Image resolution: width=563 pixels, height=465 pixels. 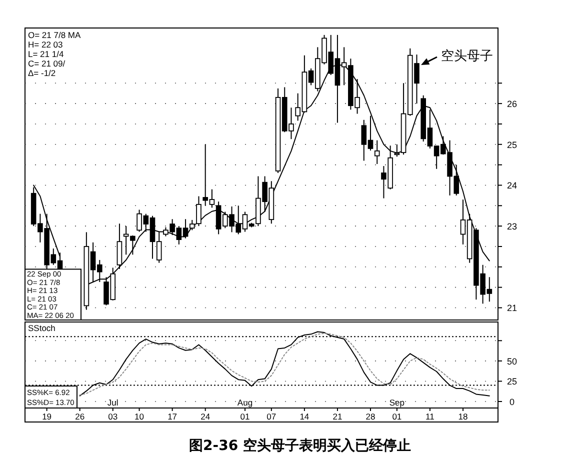 What do you see at coordinates (300, 445) in the screenshot?
I see `text: 图2-36 空头母子表明买入已经停止` at bounding box center [300, 445].